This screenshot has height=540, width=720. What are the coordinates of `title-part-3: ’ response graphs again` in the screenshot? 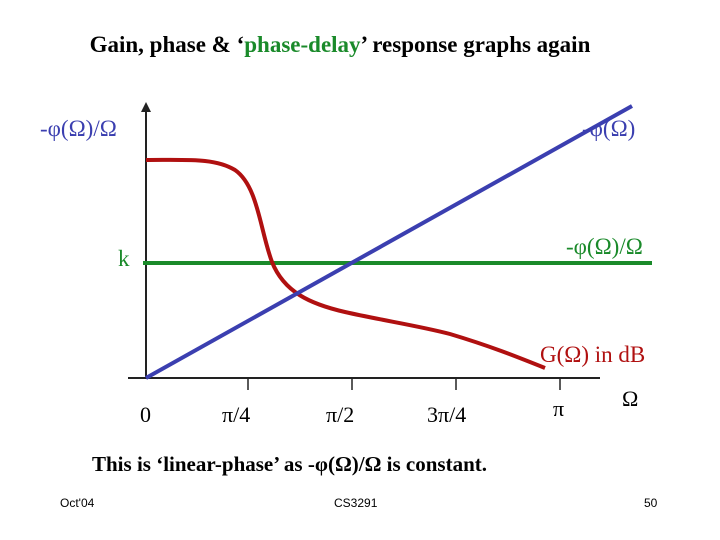 It's located at (475, 44).